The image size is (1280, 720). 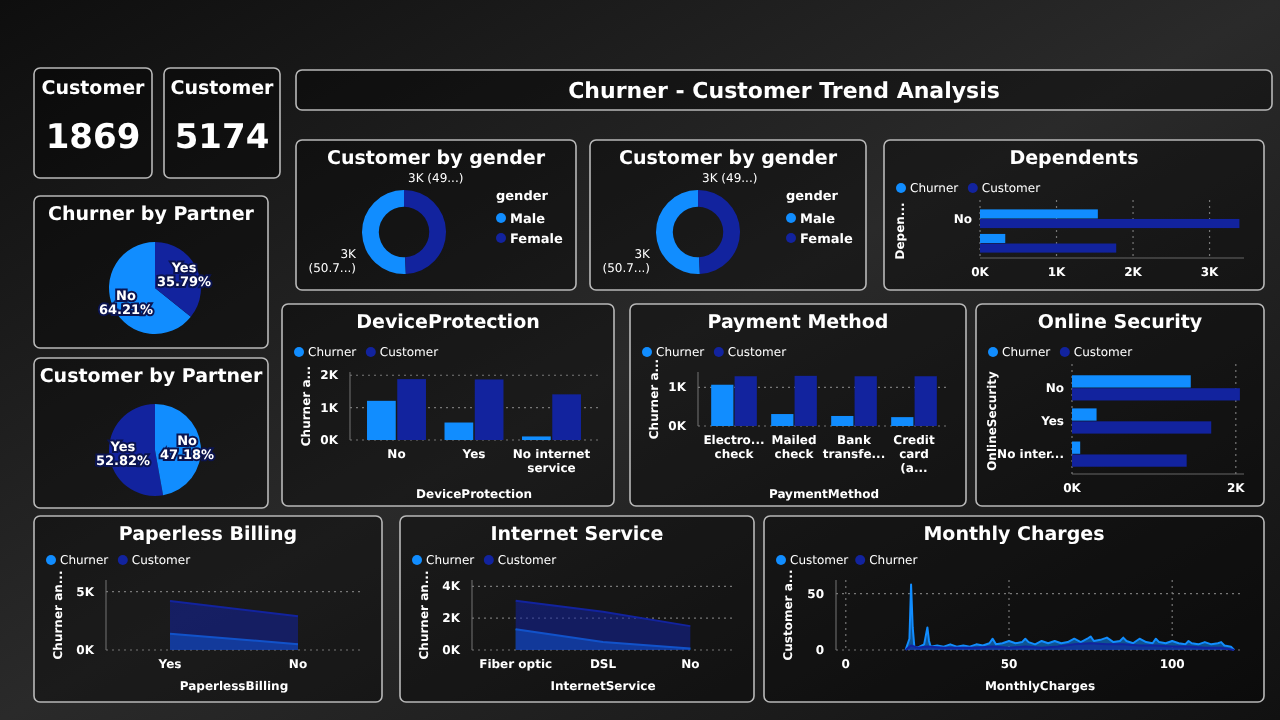 What do you see at coordinates (798, 323) in the screenshot?
I see `chart-title: Payment Method` at bounding box center [798, 323].